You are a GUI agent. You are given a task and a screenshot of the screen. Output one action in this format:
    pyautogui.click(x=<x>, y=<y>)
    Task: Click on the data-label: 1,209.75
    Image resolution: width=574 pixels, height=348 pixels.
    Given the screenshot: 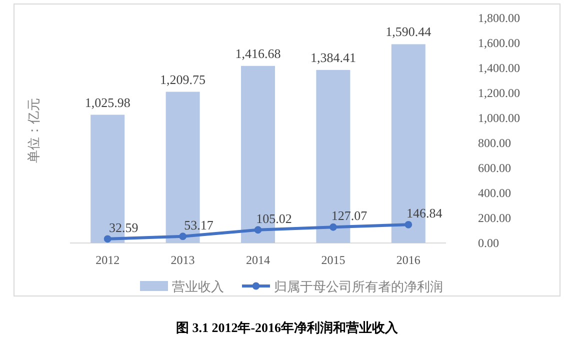 What is the action you would take?
    pyautogui.click(x=183, y=79)
    